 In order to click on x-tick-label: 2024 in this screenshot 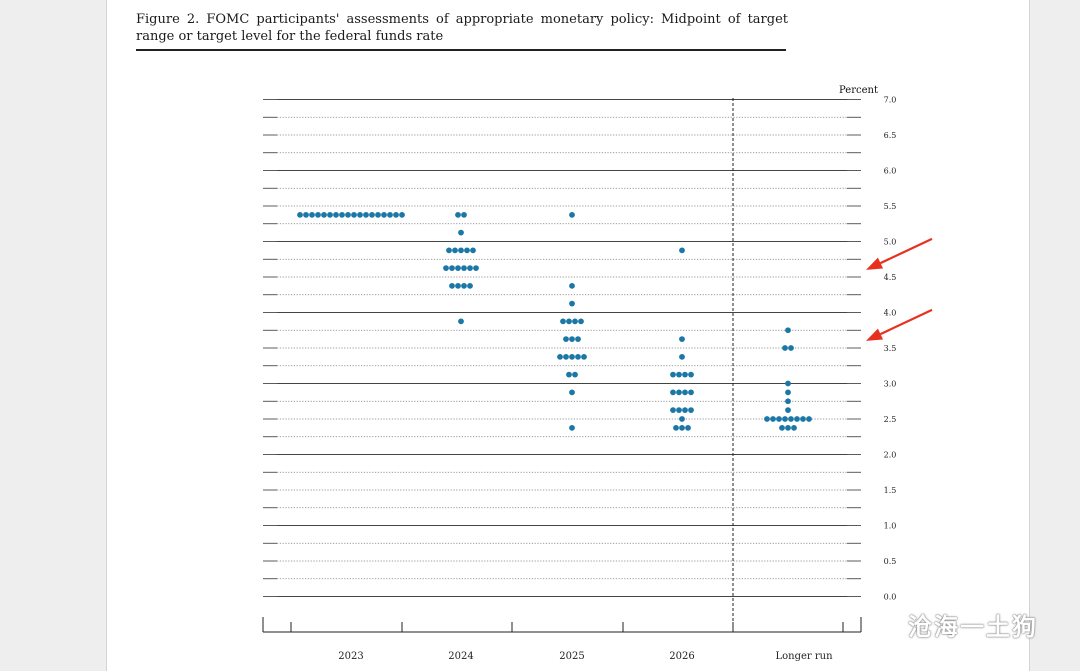, I will do `click(460, 656)`.